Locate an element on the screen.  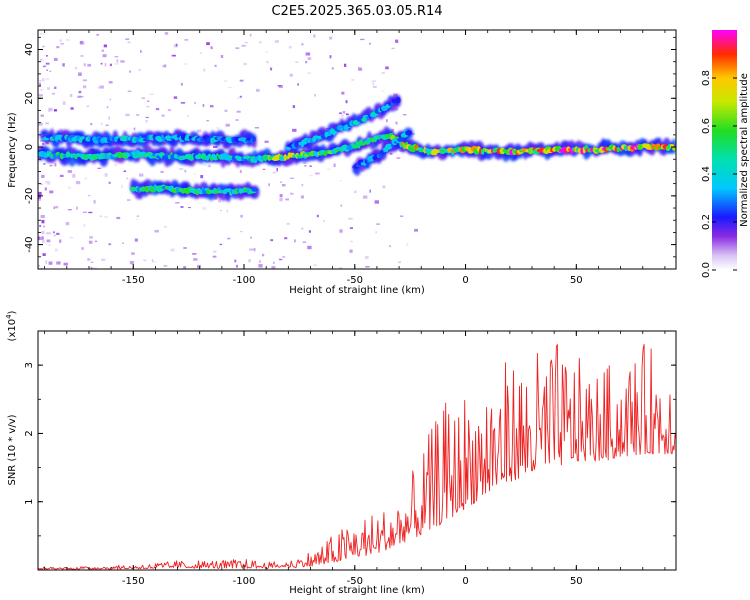
colorbar-tick-label: 0.6 is located at coordinates (706, 126).